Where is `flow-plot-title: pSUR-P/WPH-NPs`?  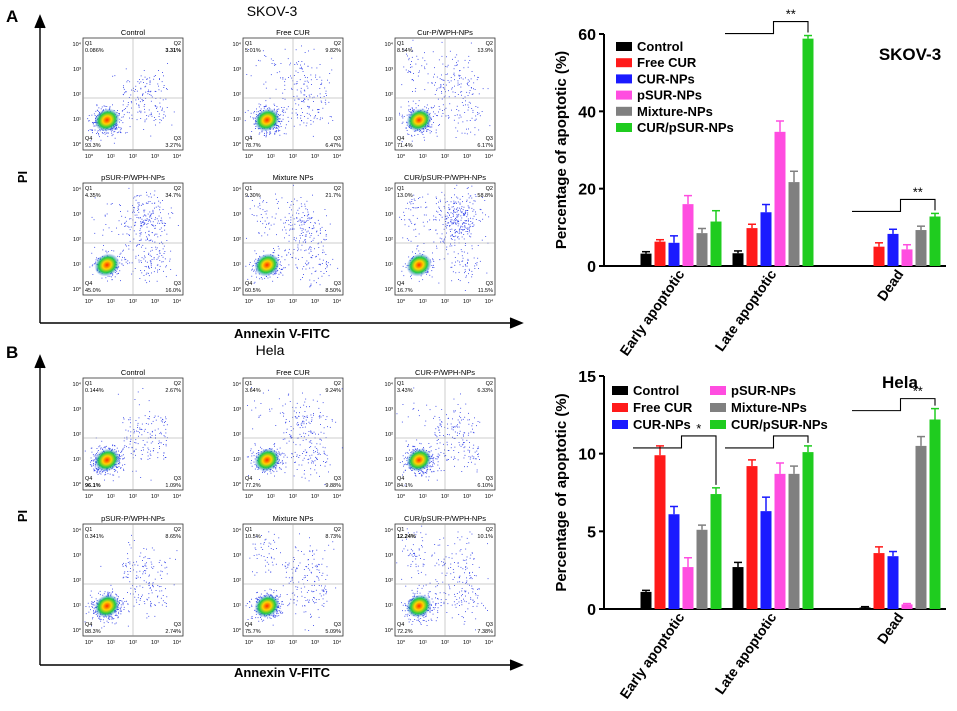
flow-plot-title: pSUR-P/WPH-NPs is located at coordinates (133, 518).